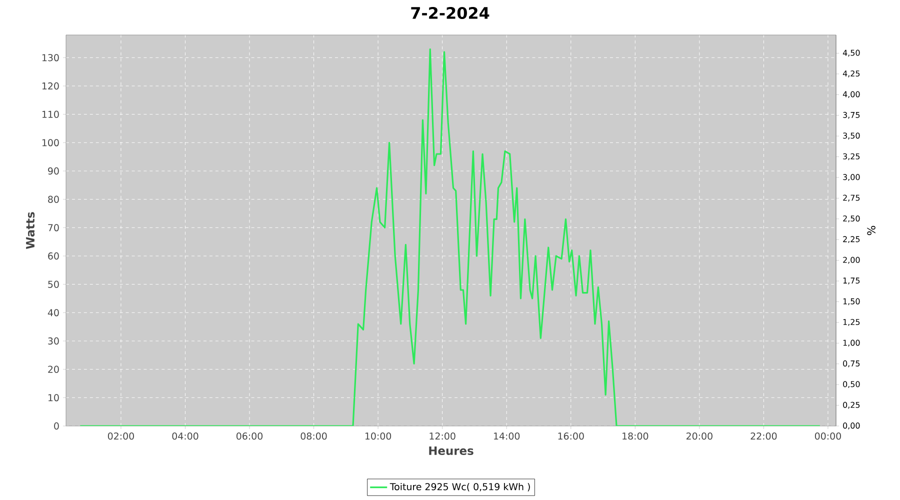 Image resolution: width=900 pixels, height=500 pixels. I want to click on x-tick-label: 02:00, so click(121, 436).